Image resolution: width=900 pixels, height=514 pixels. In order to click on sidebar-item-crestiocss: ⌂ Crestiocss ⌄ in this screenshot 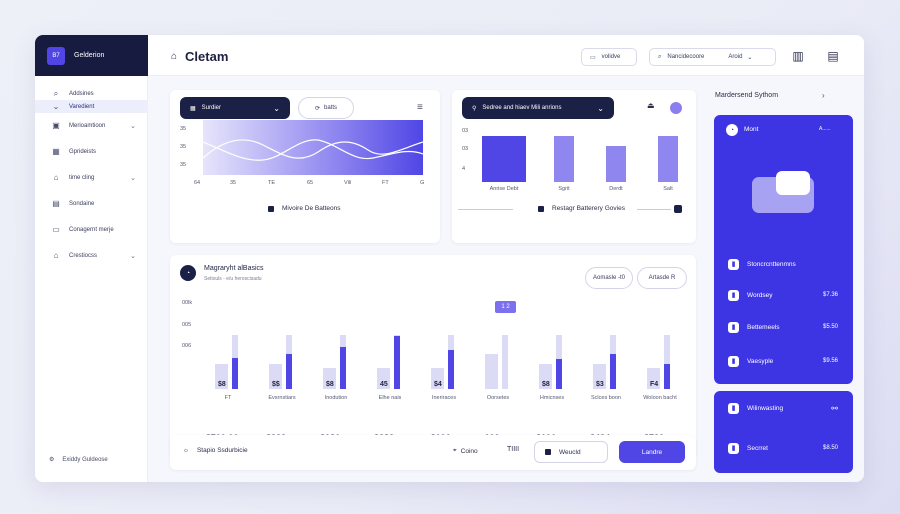, I will do `click(91, 255)`.